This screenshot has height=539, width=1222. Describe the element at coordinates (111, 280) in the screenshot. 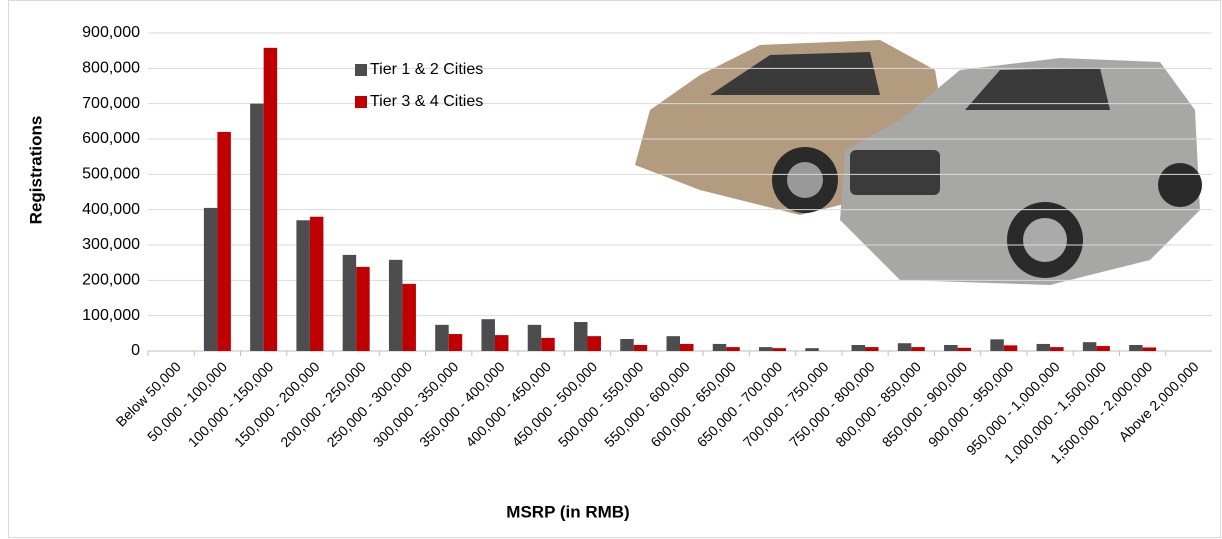

I see `y-tick-label: 200,000` at that location.